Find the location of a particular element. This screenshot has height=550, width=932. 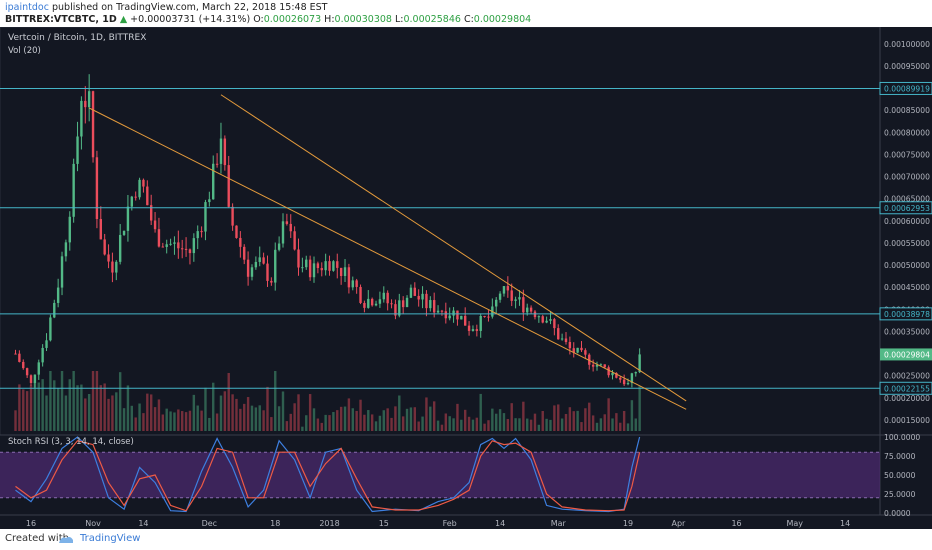

chart-title: Vertcoin / Bitcoin, 1D, BITTREX is located at coordinates (77, 38).